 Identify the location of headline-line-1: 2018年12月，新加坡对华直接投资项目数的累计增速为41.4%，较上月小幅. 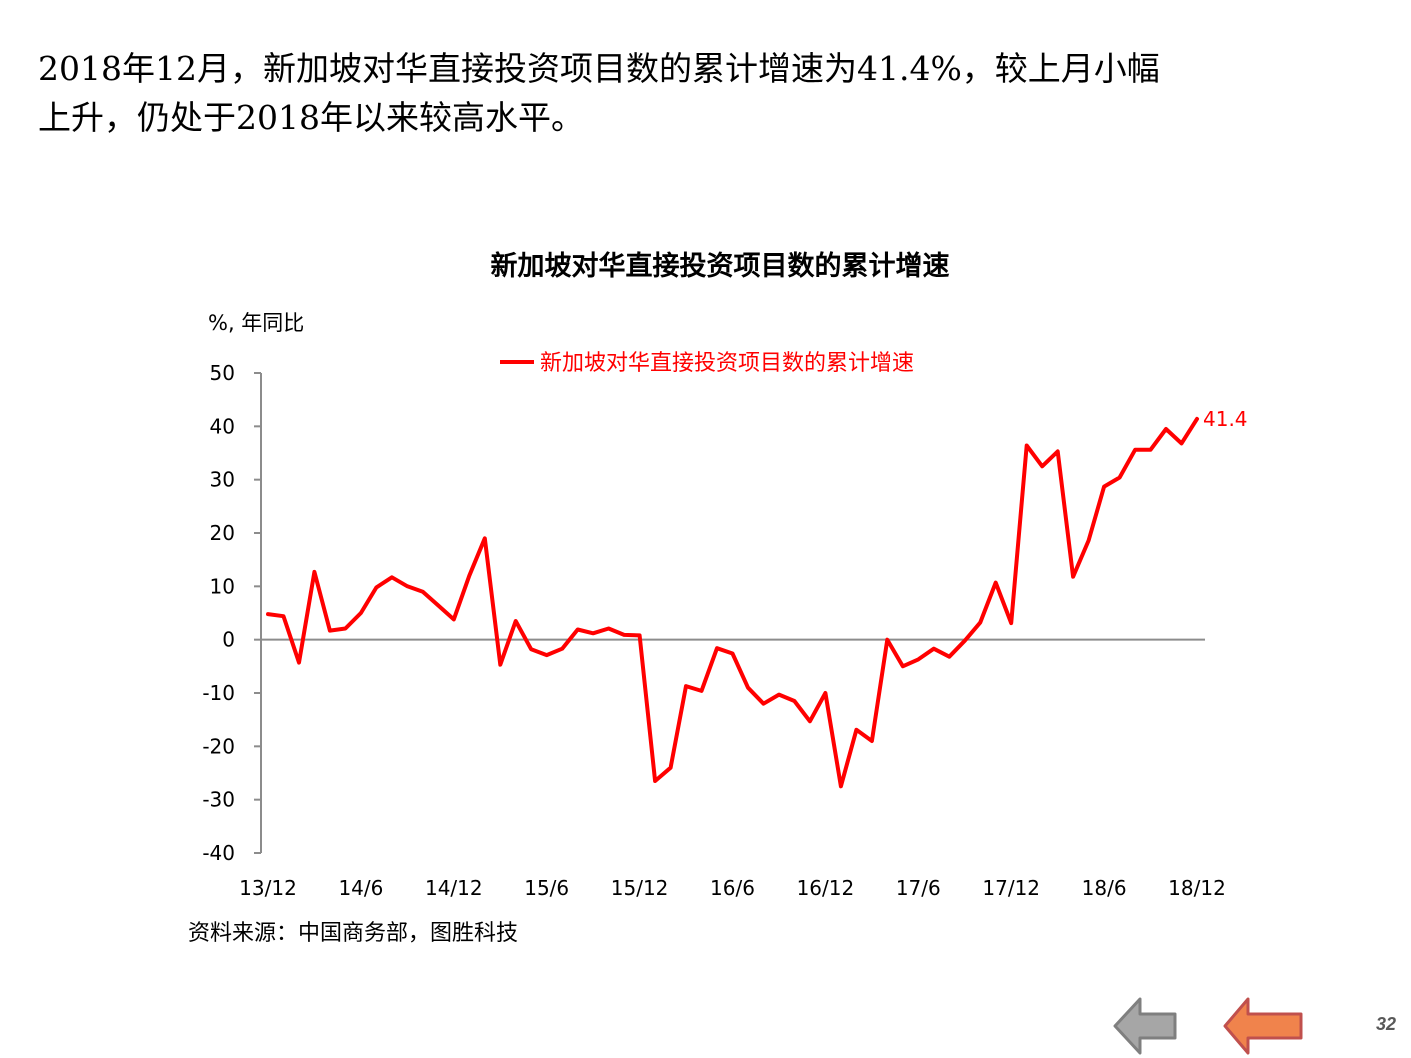
(599, 68).